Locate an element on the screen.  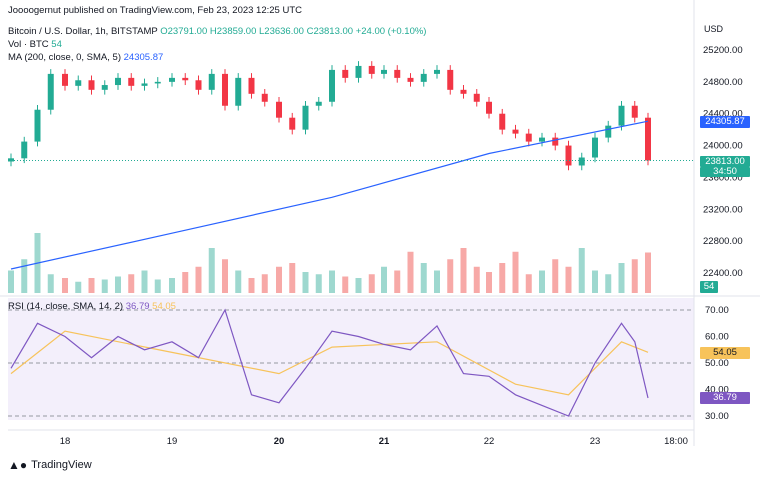
ma-label: MA (200, close, 0, SMA, 5) is located at coordinates (64, 57).